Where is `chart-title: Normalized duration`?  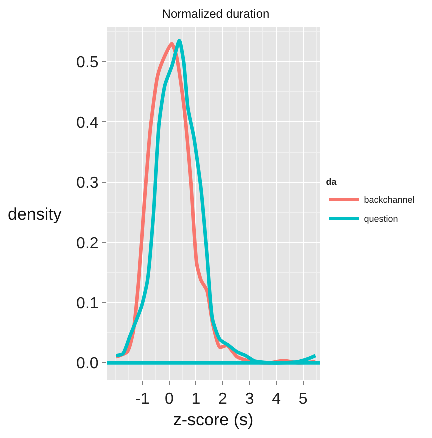 chart-title: Normalized duration is located at coordinates (216, 14).